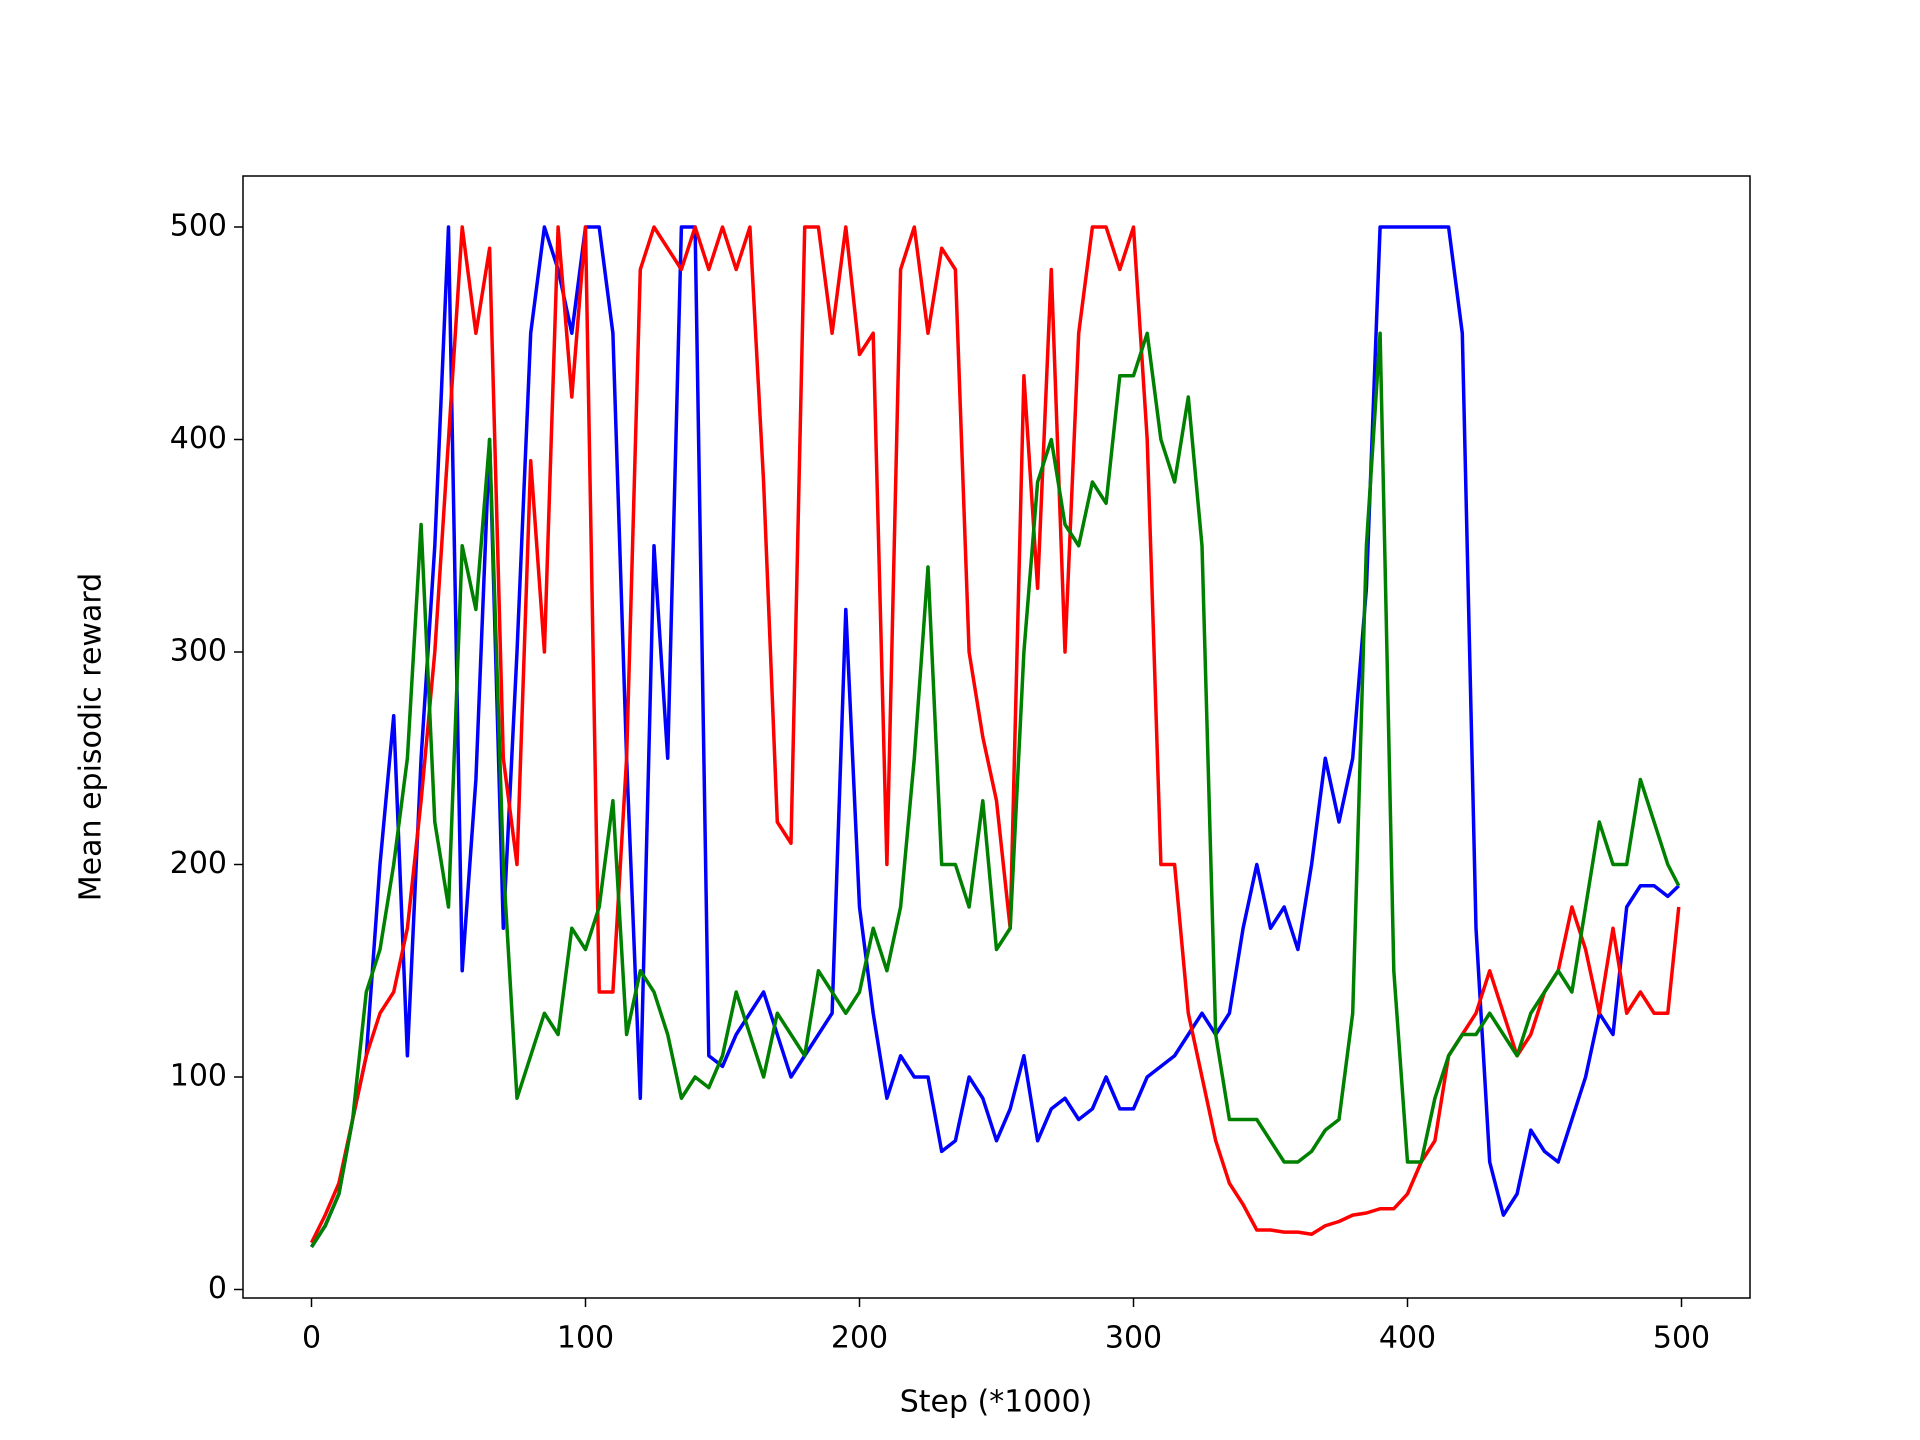 The width and height of the screenshot is (1920, 1440). What do you see at coordinates (1407, 1338) in the screenshot?
I see `x-tick-label: 400` at bounding box center [1407, 1338].